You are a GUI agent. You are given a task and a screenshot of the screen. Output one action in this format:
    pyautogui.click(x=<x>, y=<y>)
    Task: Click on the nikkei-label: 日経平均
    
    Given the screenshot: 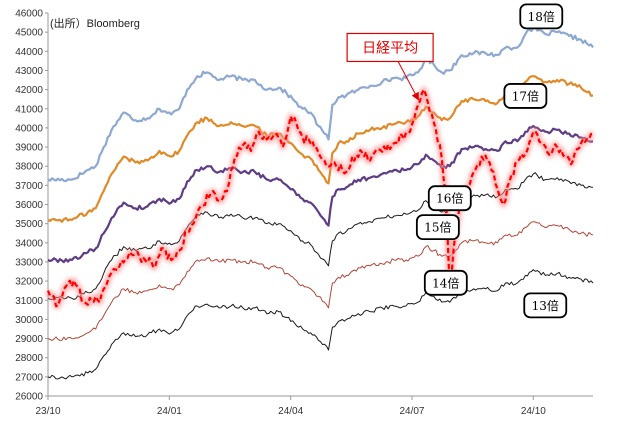 What is the action you would take?
    pyautogui.click(x=390, y=48)
    